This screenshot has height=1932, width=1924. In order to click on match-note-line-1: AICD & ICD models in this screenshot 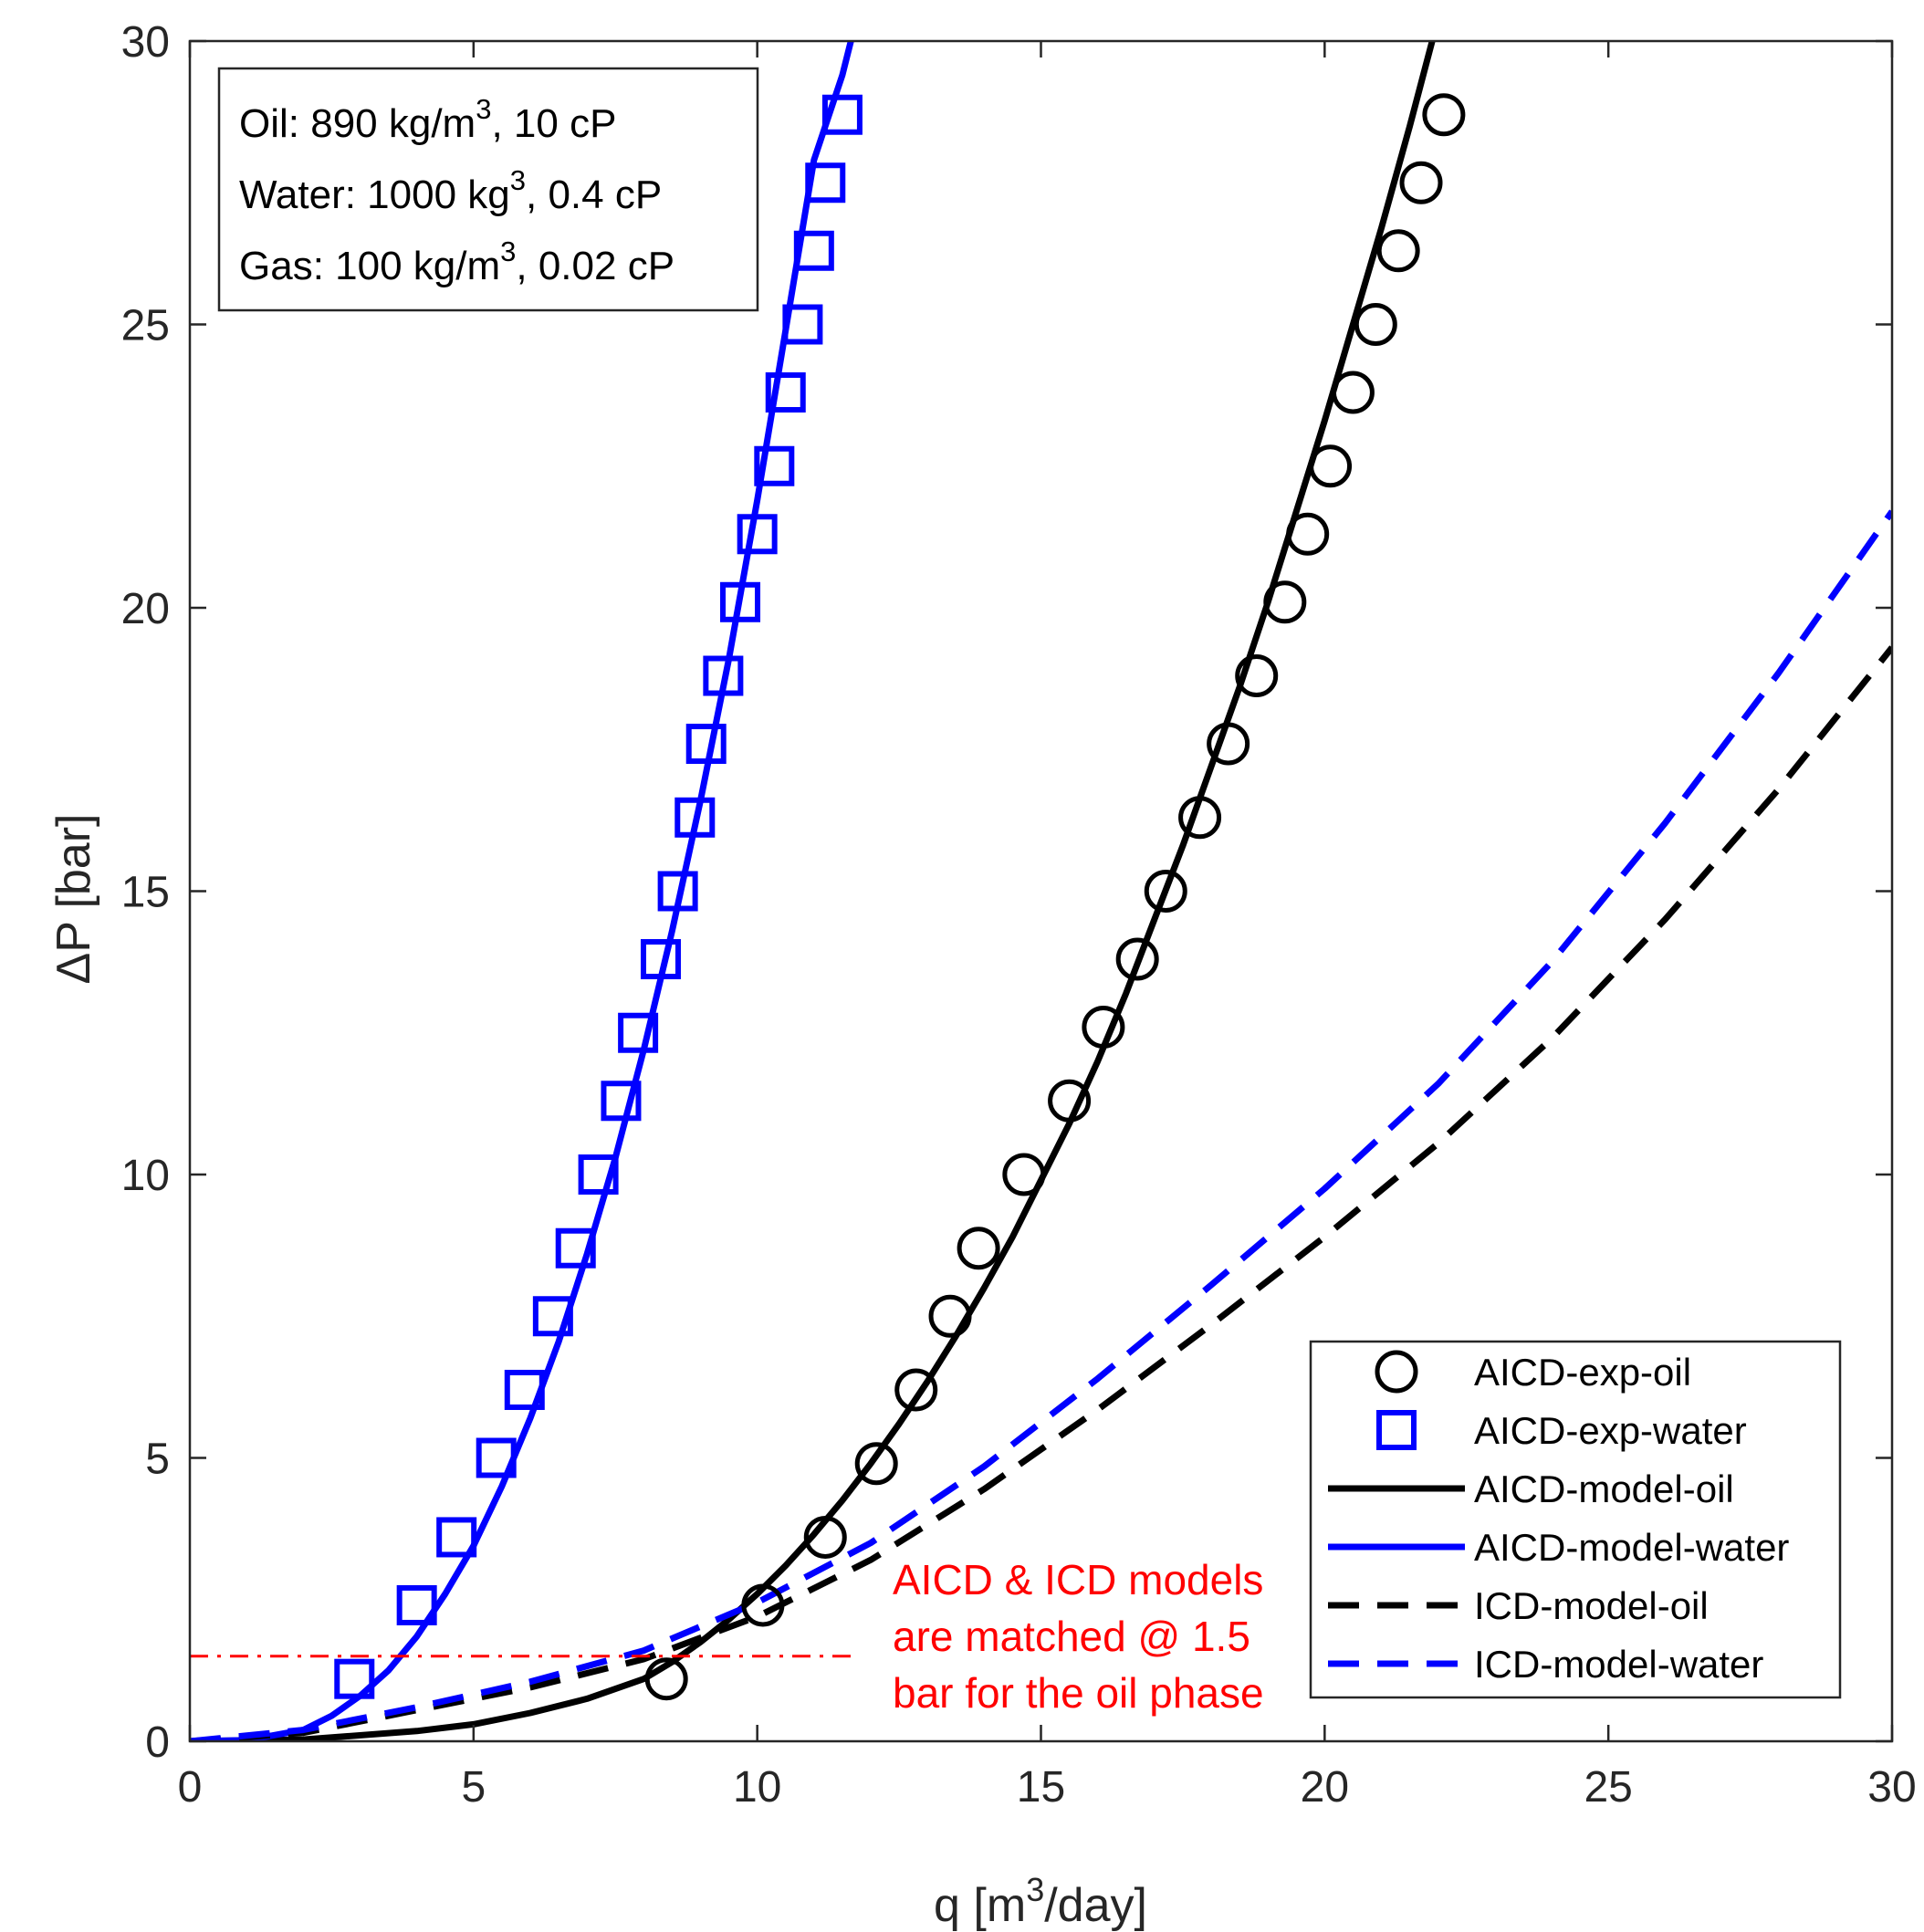, I will do `click(1078, 1579)`.